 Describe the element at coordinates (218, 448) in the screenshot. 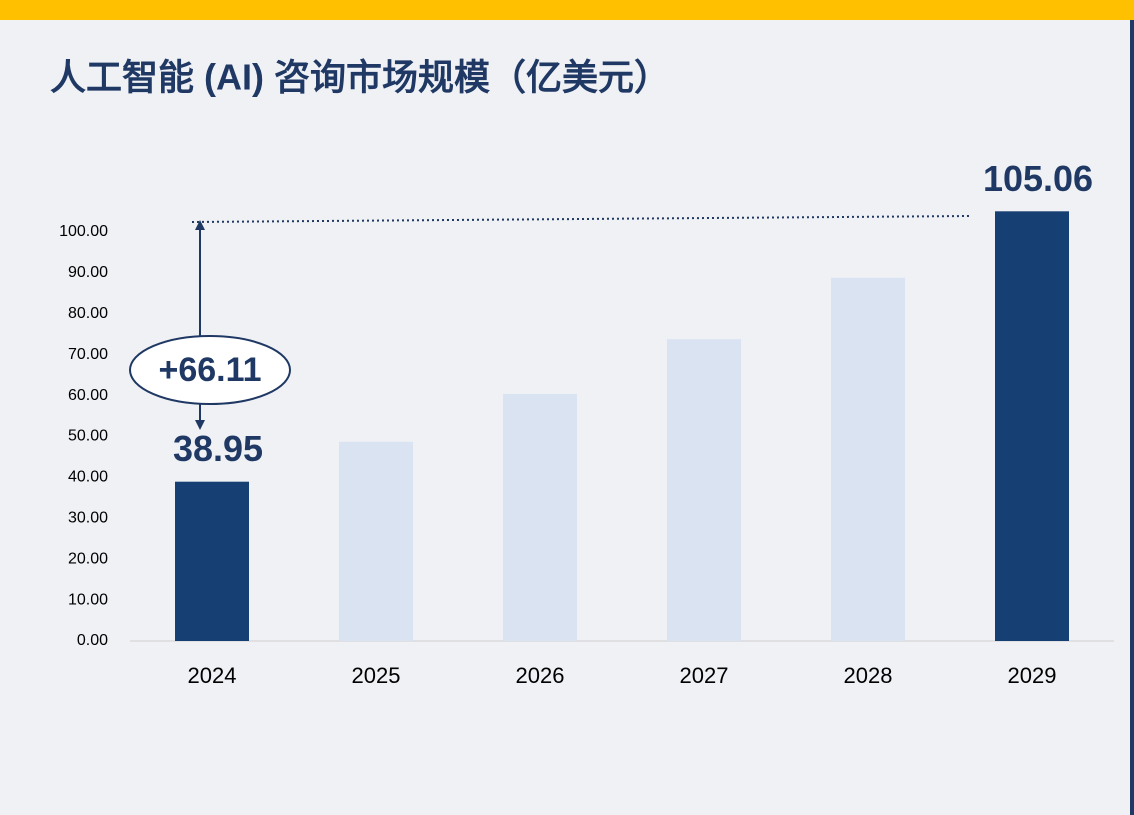

I see `value-label: 38.95` at that location.